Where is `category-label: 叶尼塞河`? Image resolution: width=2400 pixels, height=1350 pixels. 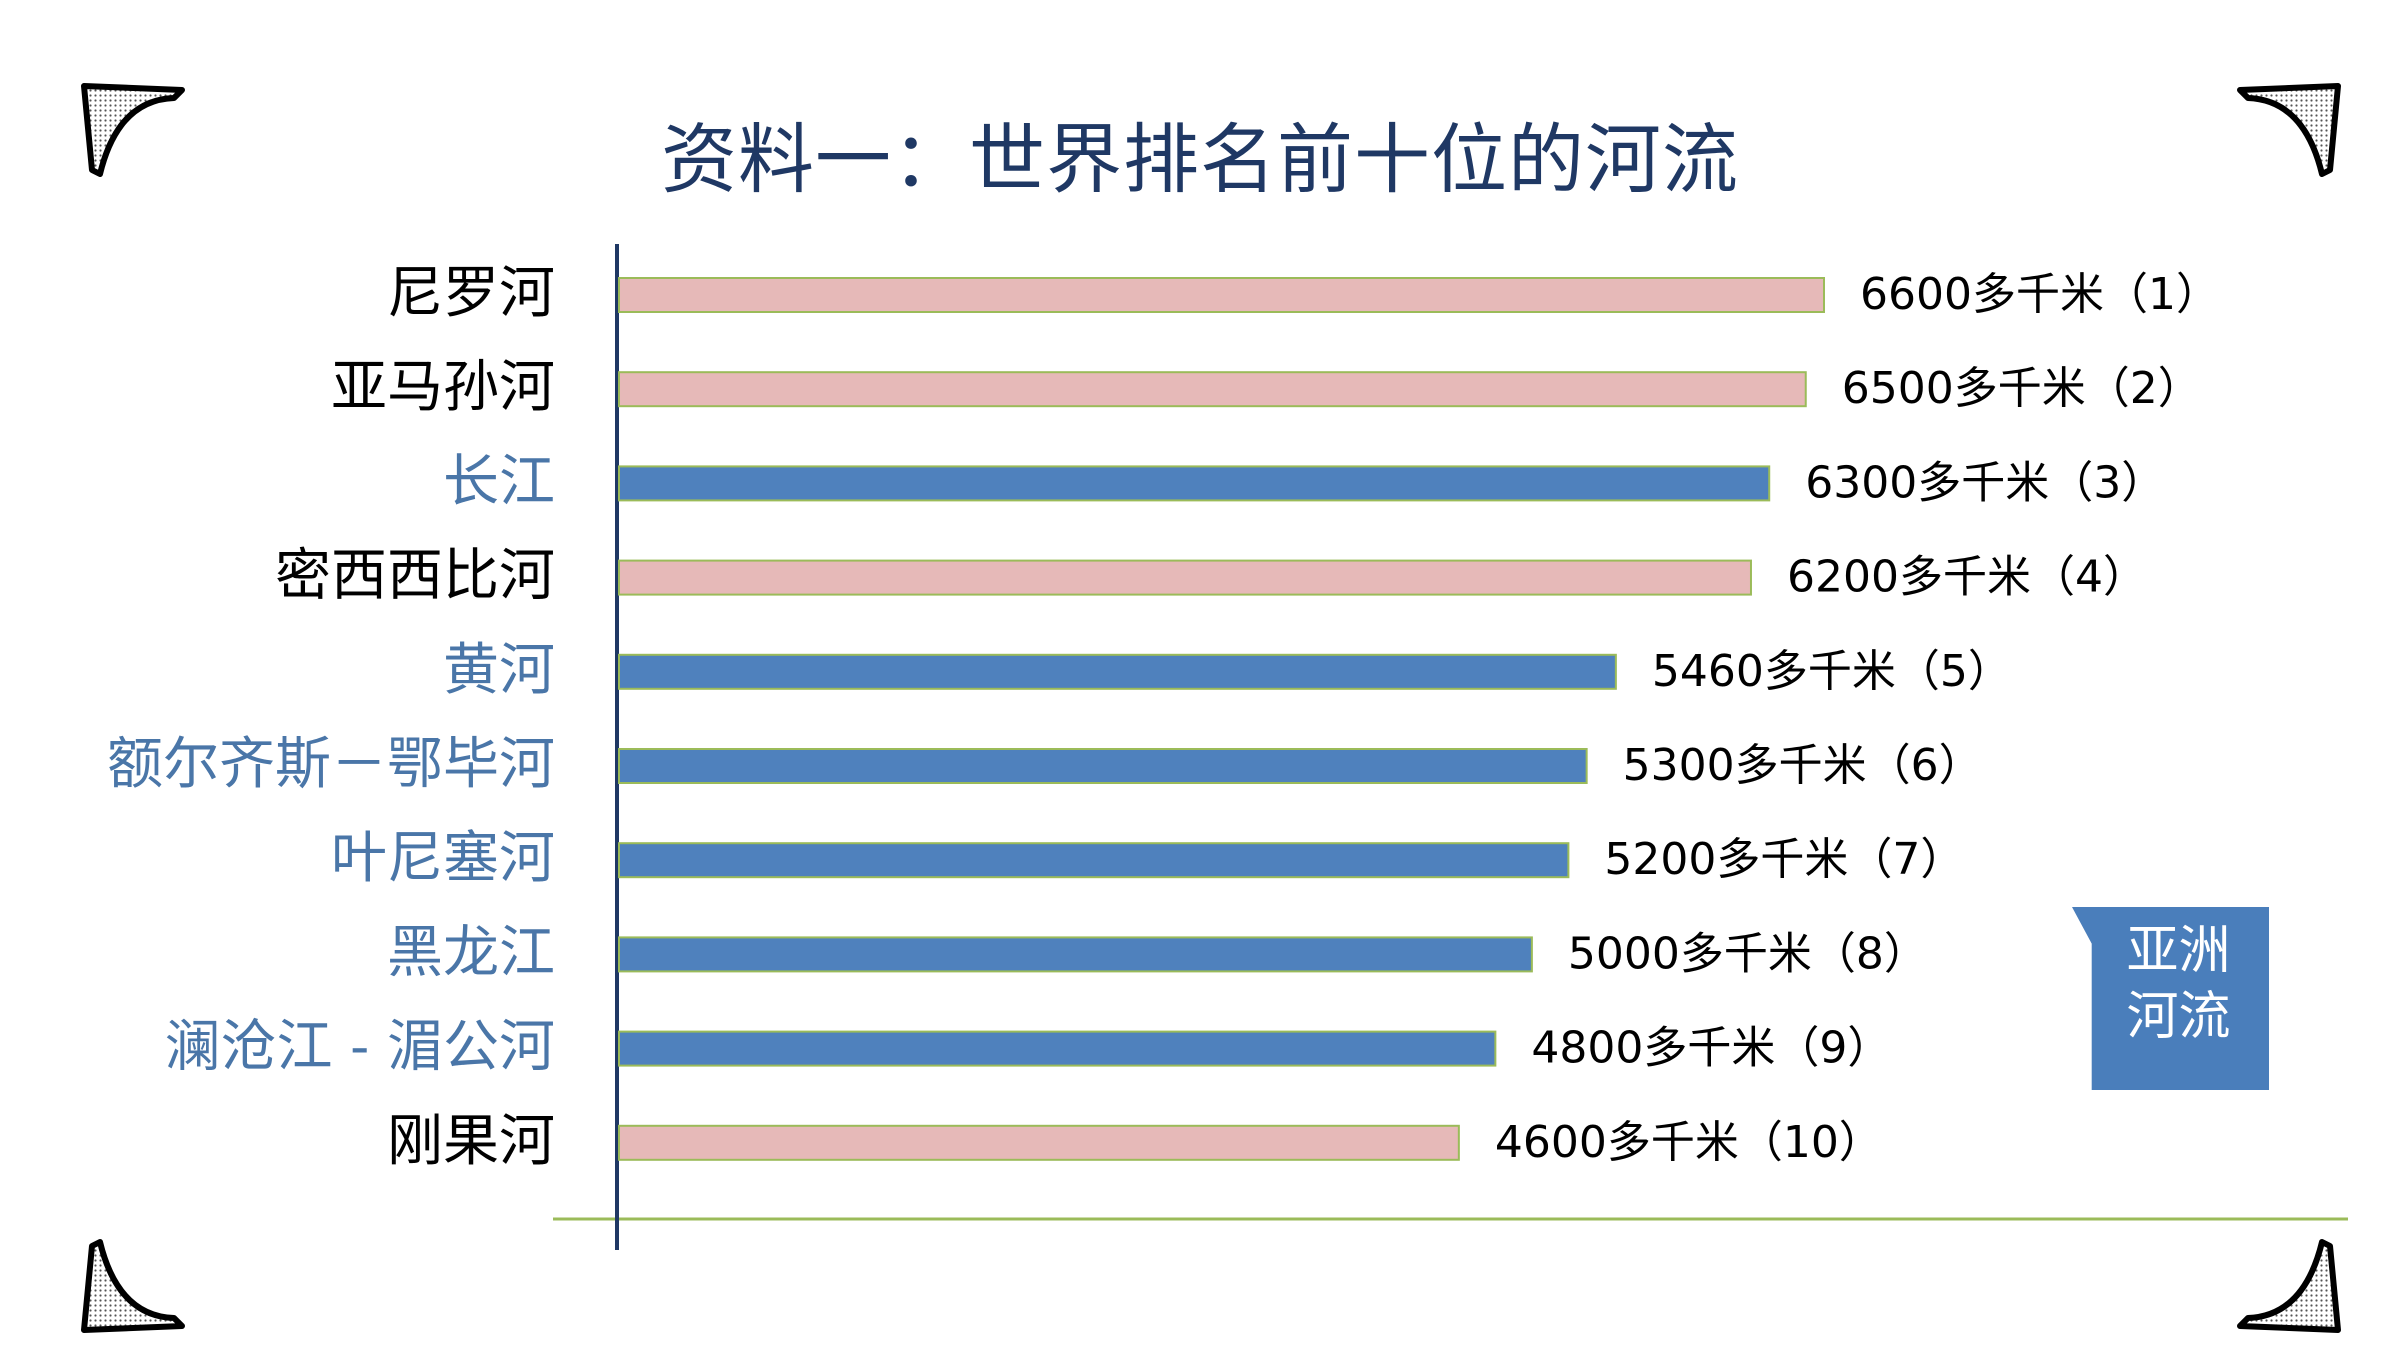
category-label: 叶尼塞河 is located at coordinates (443, 858).